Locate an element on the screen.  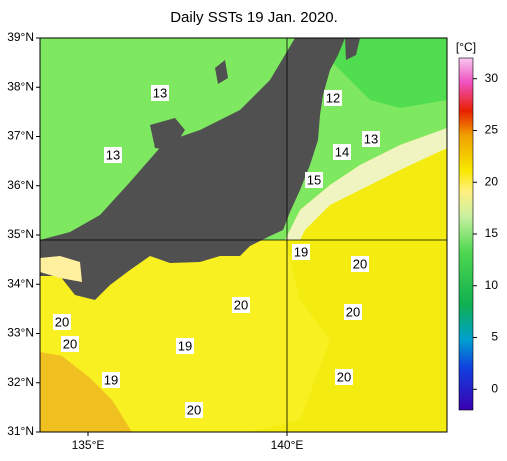
kuroshio-front is located at coordinates (366, 184).